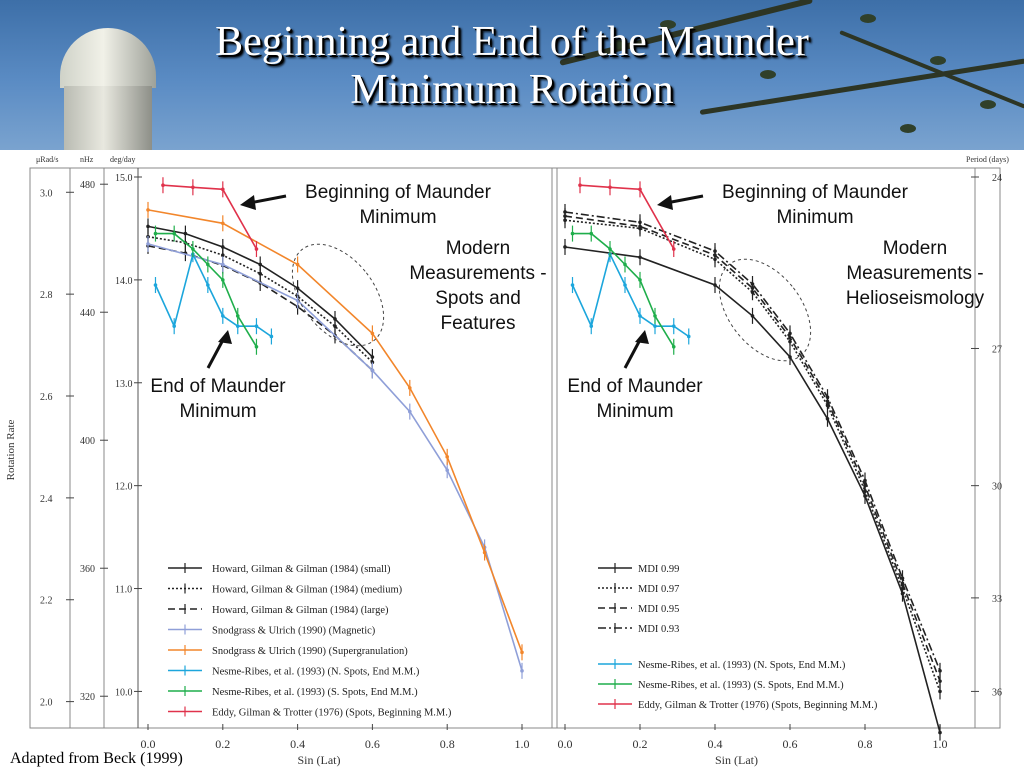 This screenshot has width=1024, height=768. I want to click on annotation-modern: Modern, so click(478, 248).